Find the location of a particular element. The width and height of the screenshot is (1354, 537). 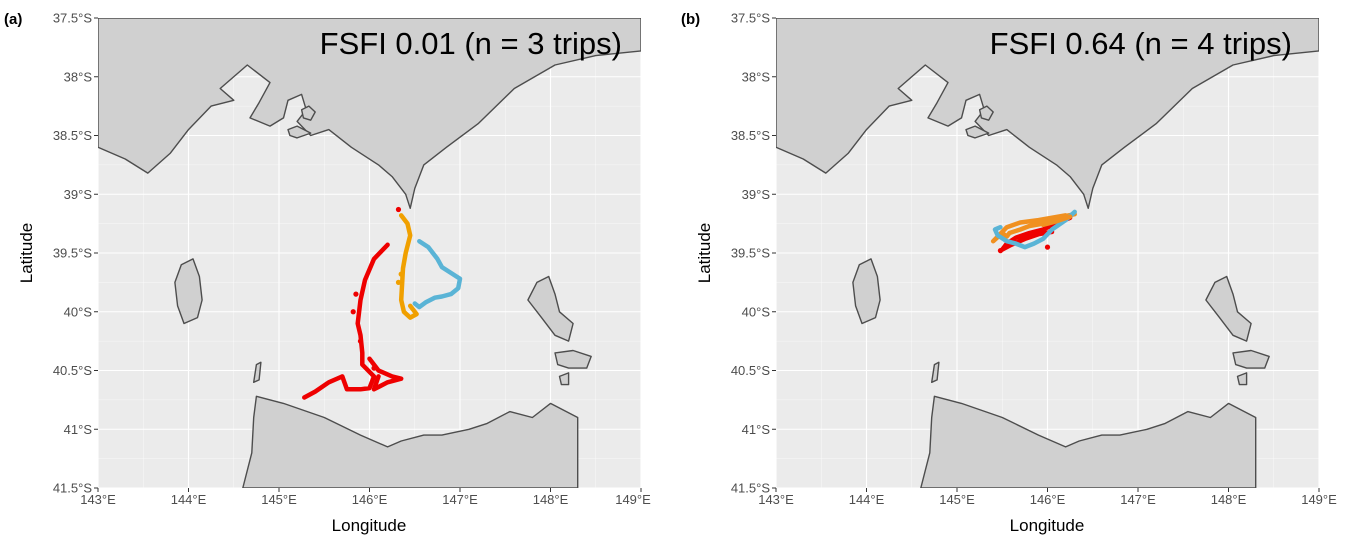

panel-tag: (b) is located at coordinates (690, 19).